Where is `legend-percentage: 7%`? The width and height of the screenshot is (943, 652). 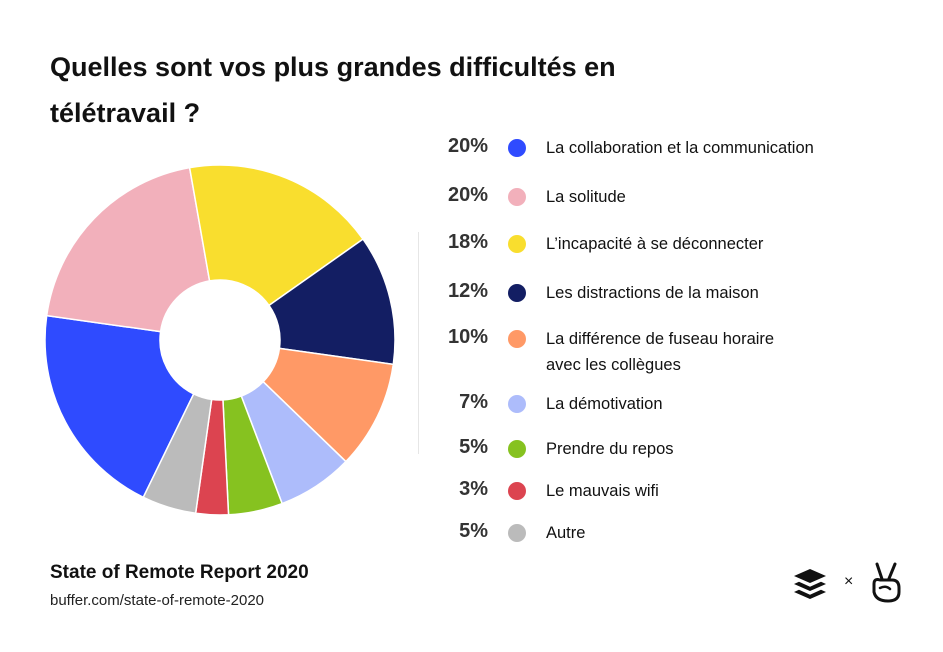 legend-percentage: 7% is located at coordinates (473, 402).